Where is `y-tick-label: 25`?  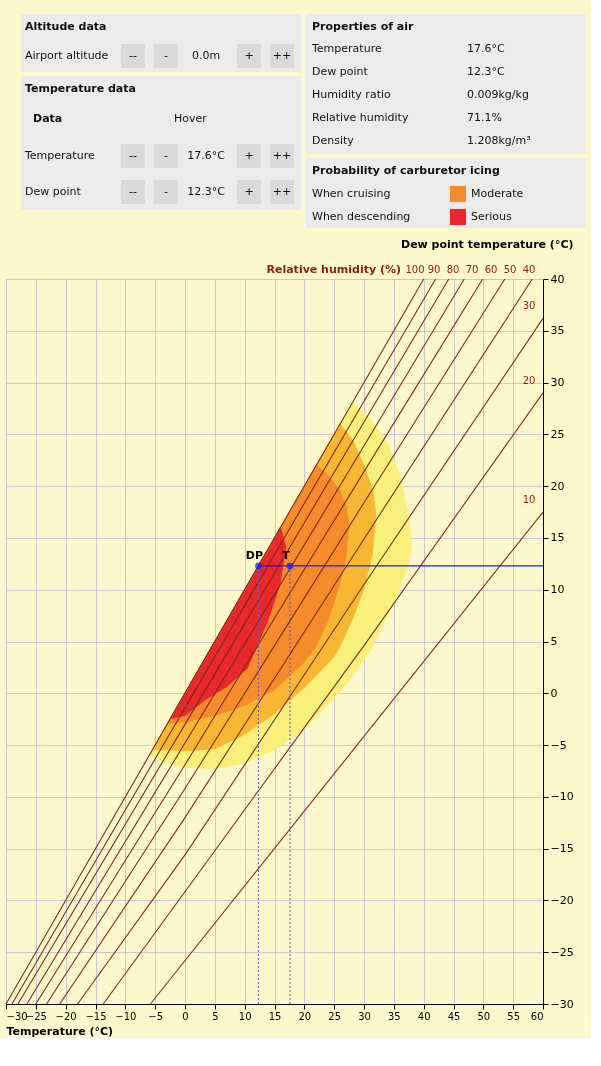
y-tick-label: 25 is located at coordinates (557, 434).